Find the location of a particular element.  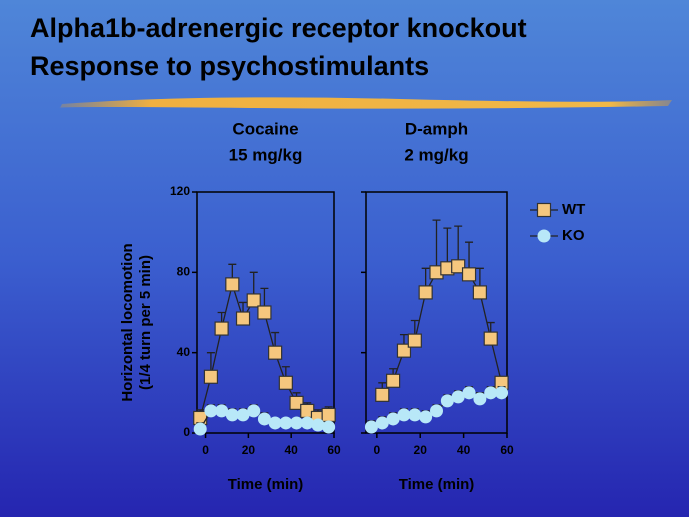

chart-subtitle: 15 mg/kg is located at coordinates (266, 154).